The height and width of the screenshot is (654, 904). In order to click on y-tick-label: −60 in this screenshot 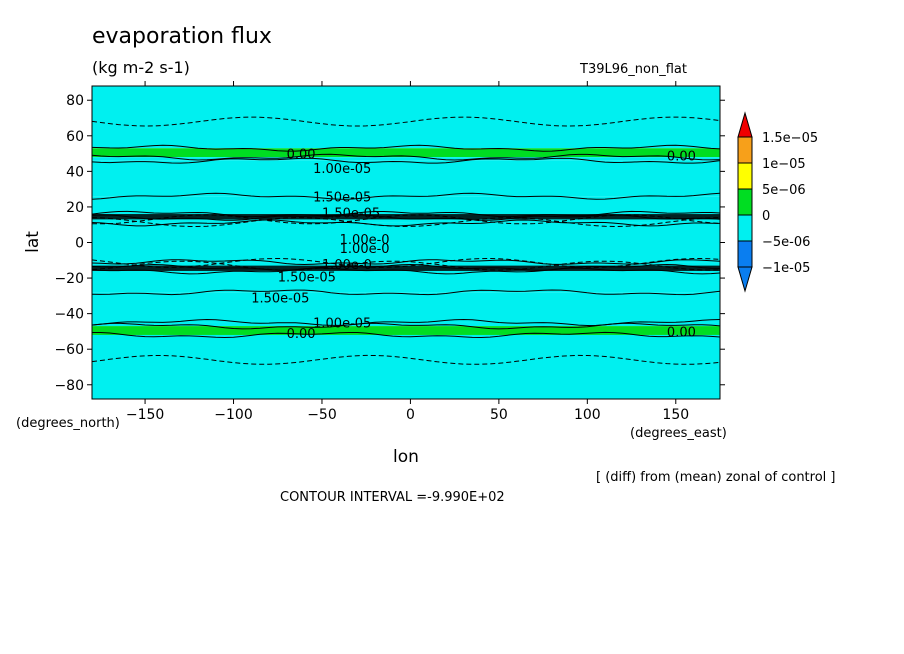, I will do `click(69, 350)`.